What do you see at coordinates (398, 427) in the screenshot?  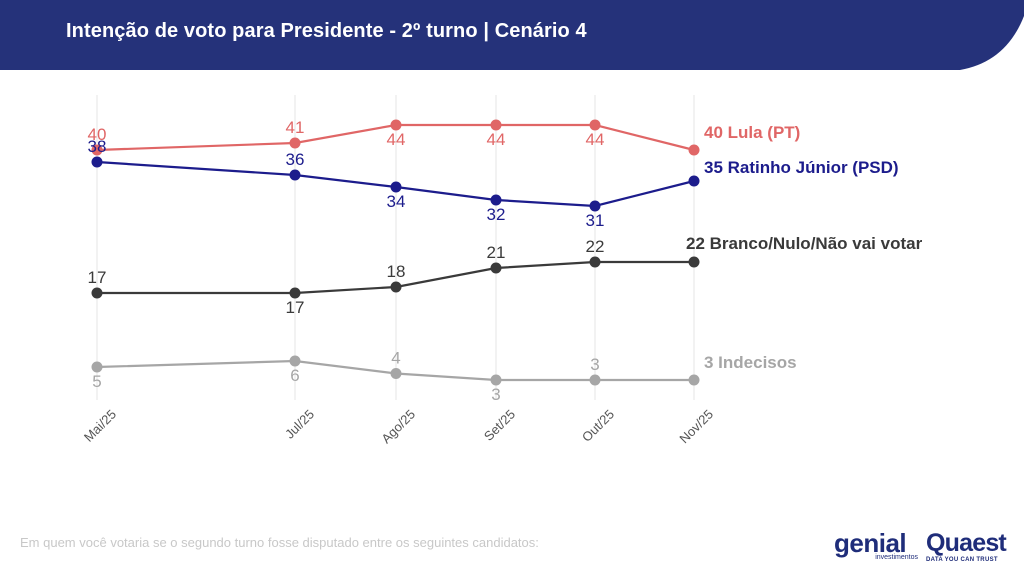 I see `x-tick-label: Ago/25` at bounding box center [398, 427].